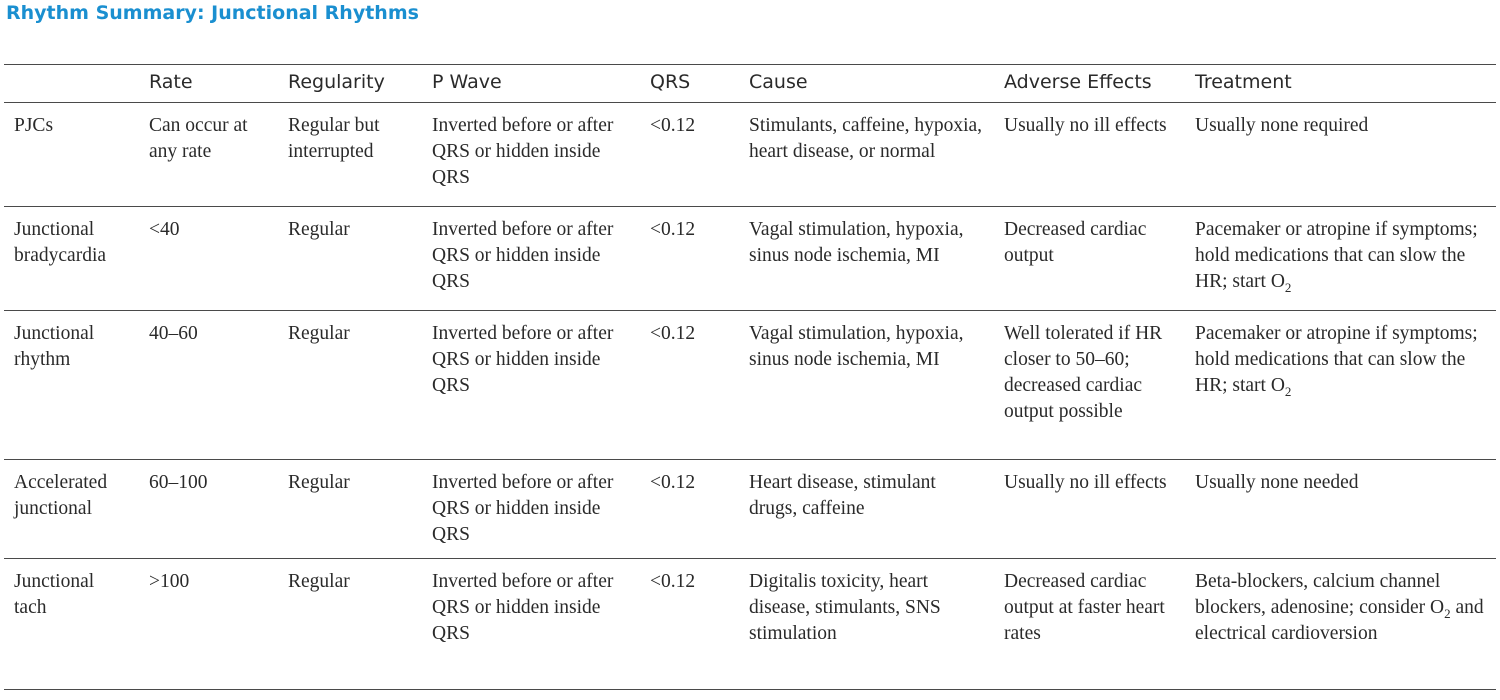 Image resolution: width=1500 pixels, height=700 pixels. What do you see at coordinates (842, 495) in the screenshot?
I see `cause-cell: Heart disease, stimulant drugs, caffeine` at bounding box center [842, 495].